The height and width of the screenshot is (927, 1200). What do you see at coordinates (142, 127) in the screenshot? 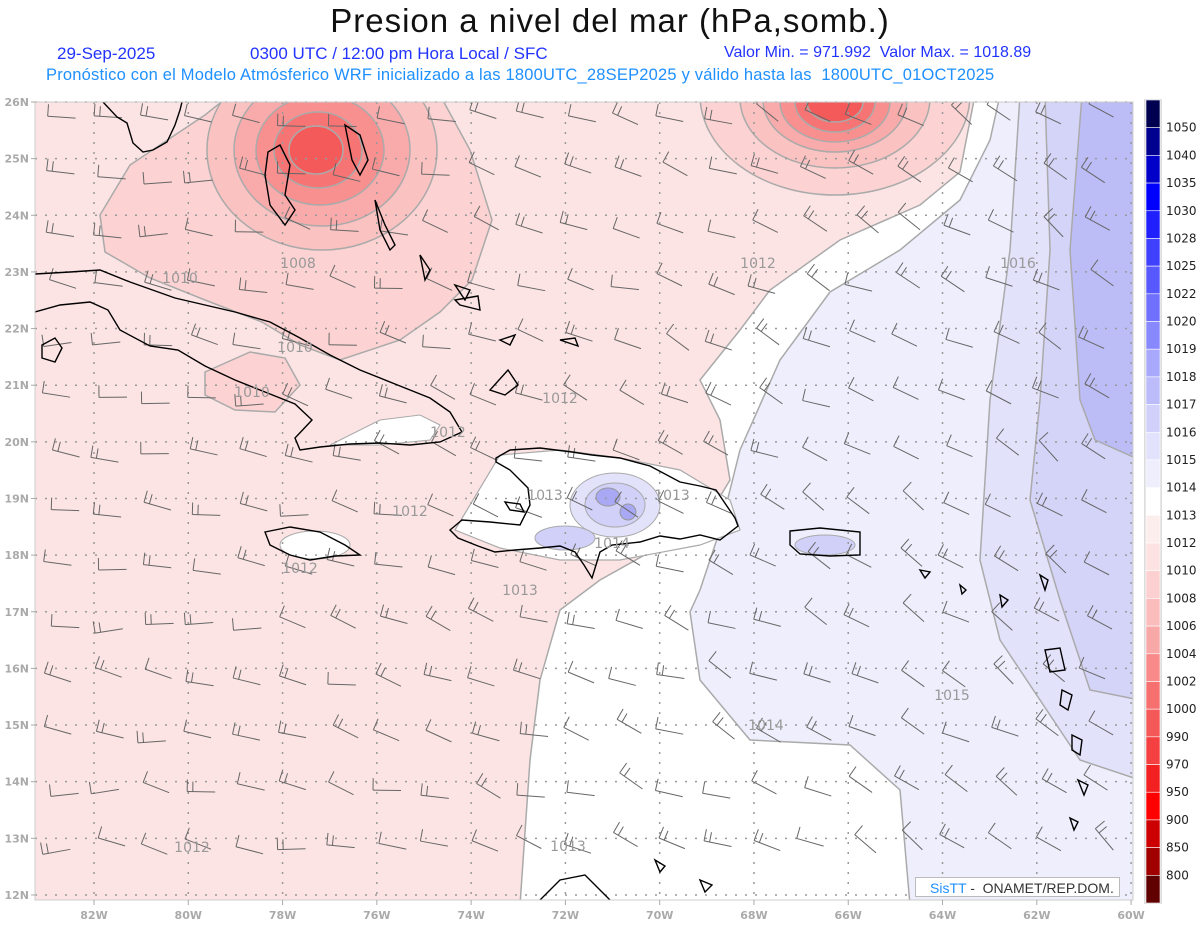
I see `coast-florida` at bounding box center [142, 127].